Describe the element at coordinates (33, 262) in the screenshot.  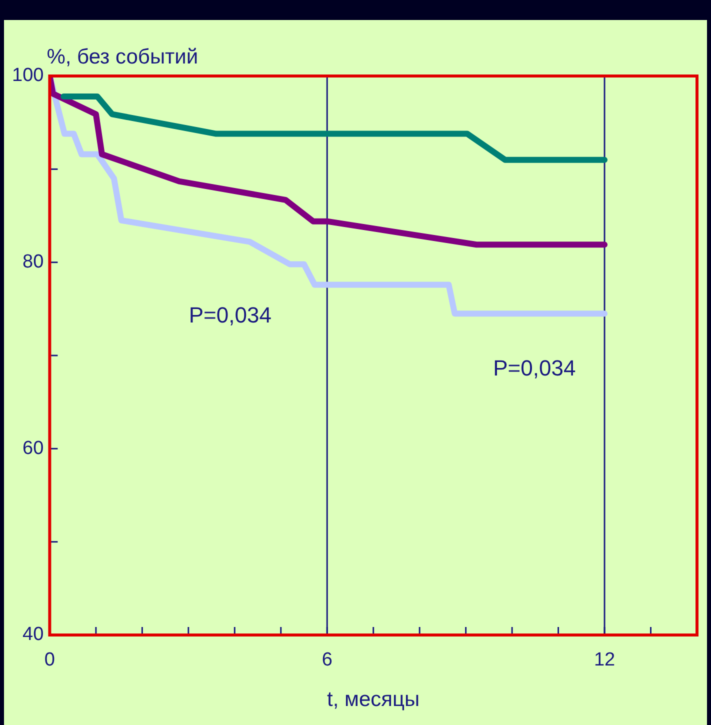
I see `y-tick-label: 80` at that location.